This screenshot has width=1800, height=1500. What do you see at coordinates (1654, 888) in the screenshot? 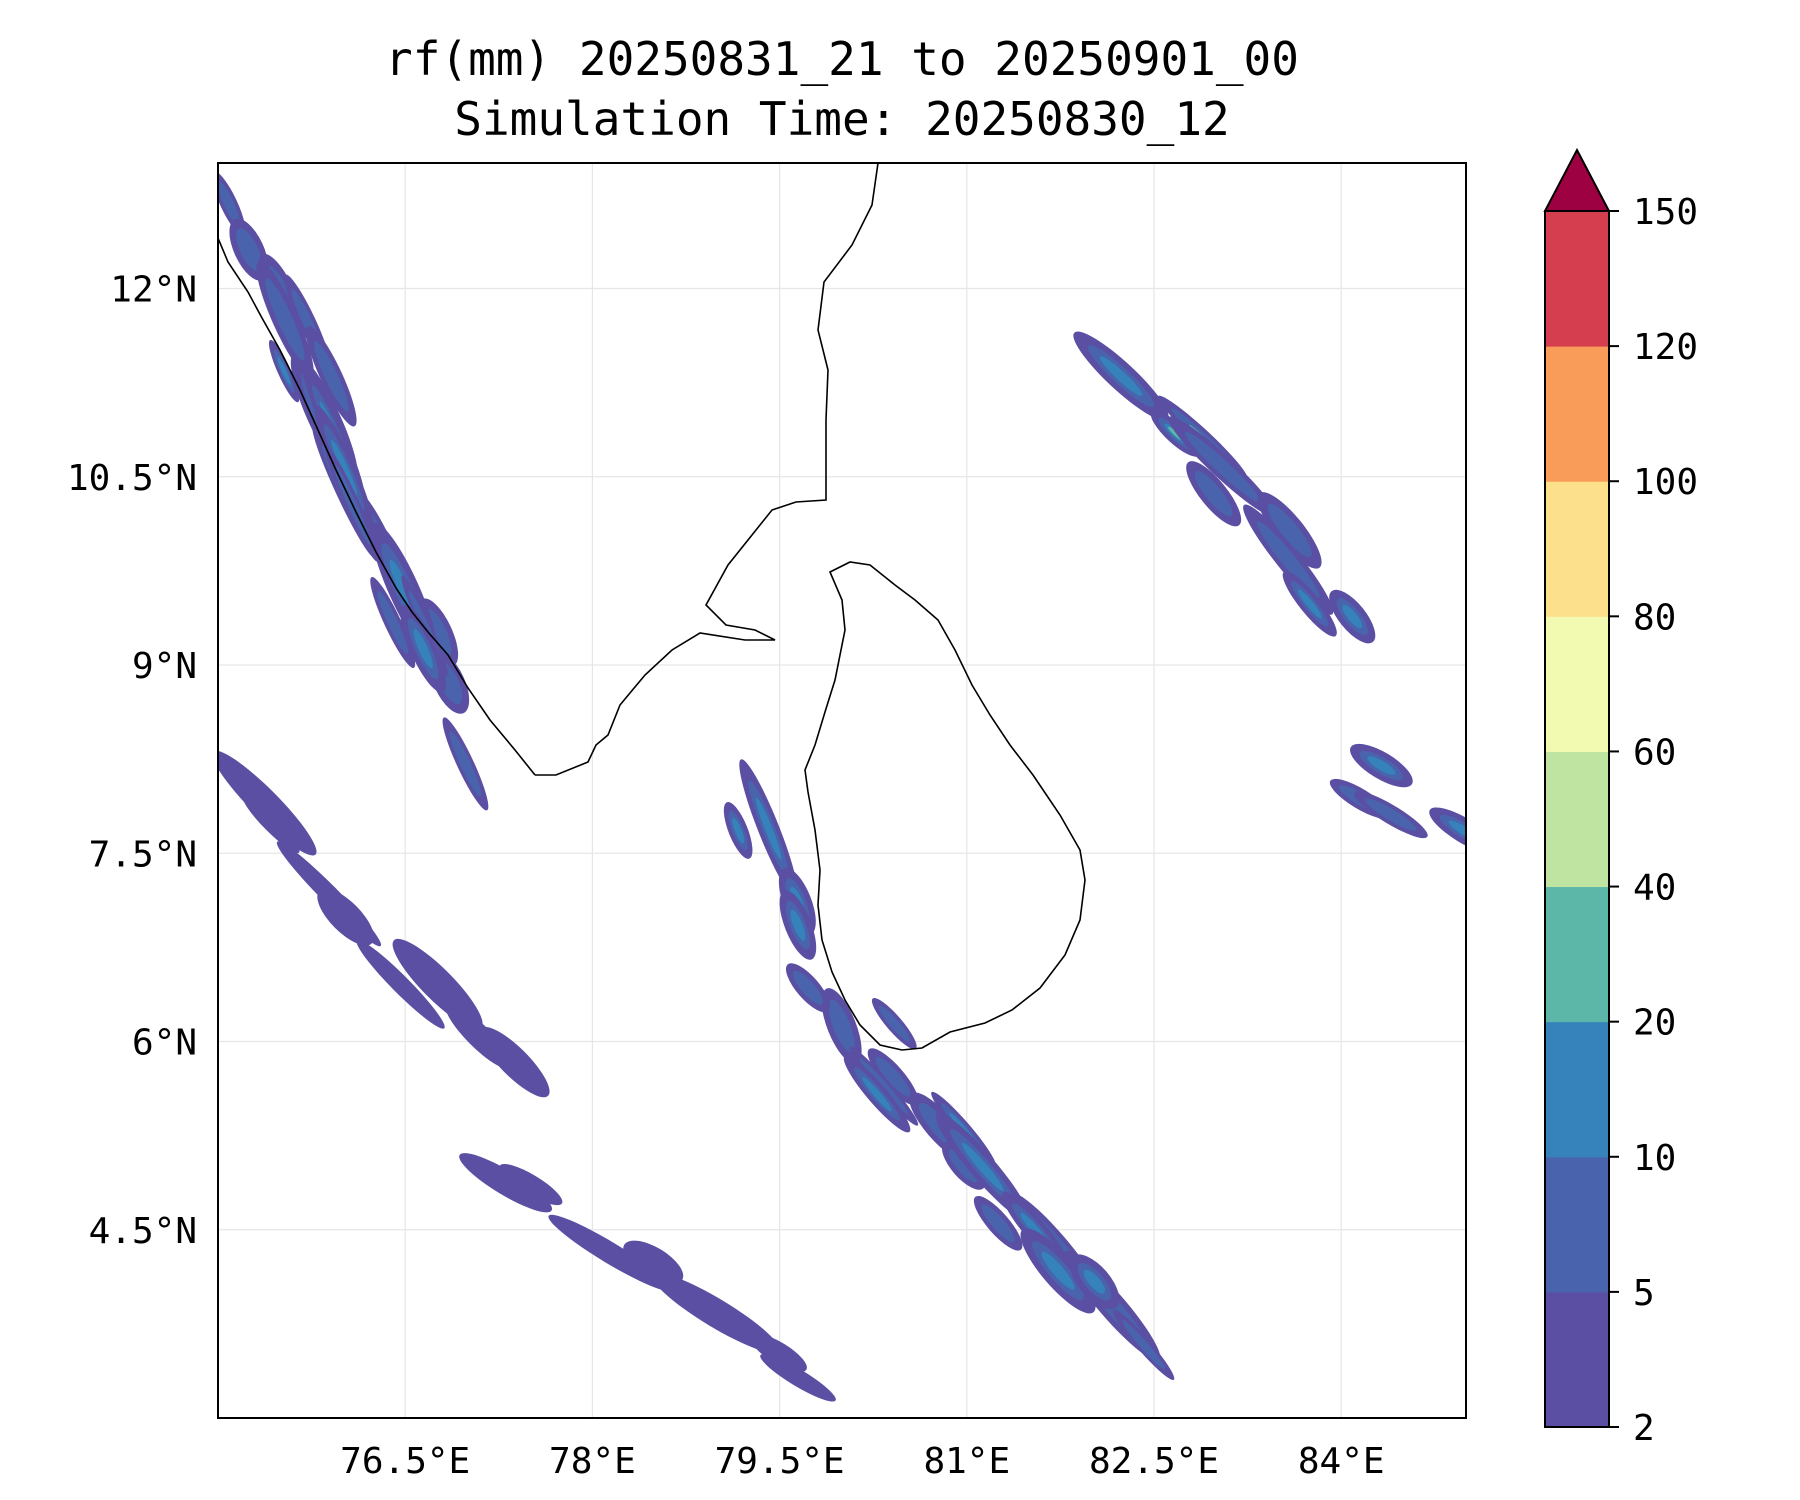
I see `colorbar-tick-label: 40` at bounding box center [1654, 888].